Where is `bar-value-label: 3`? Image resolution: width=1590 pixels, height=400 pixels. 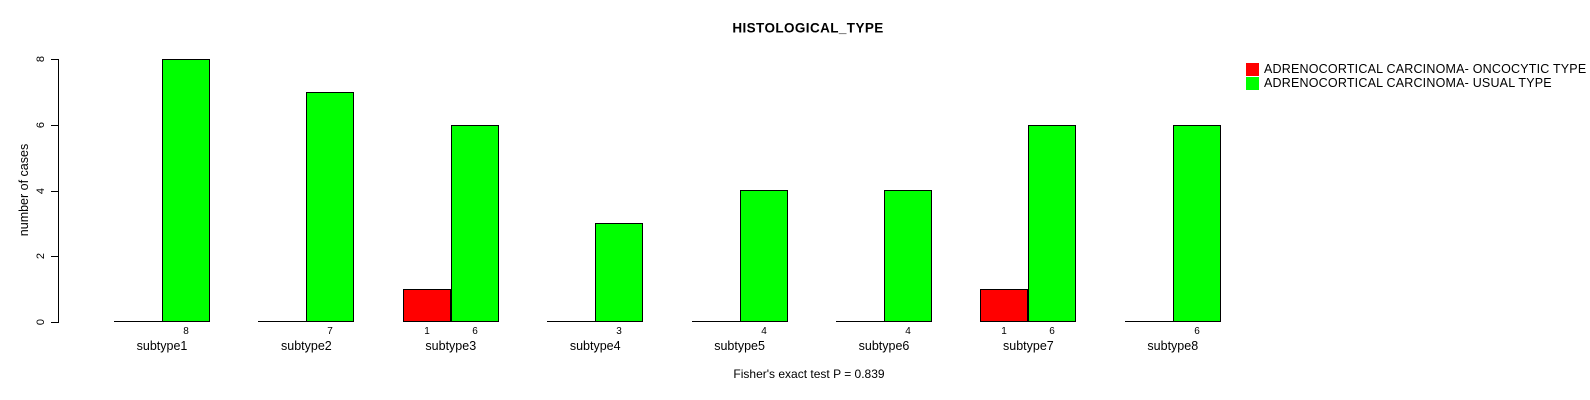
bar-value-label: 3 is located at coordinates (619, 331).